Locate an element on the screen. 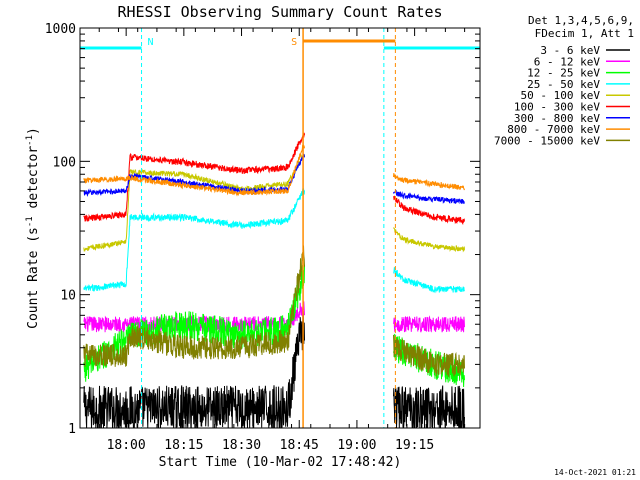  y-axis-label-part1: Count Rate (s is located at coordinates (33, 278).